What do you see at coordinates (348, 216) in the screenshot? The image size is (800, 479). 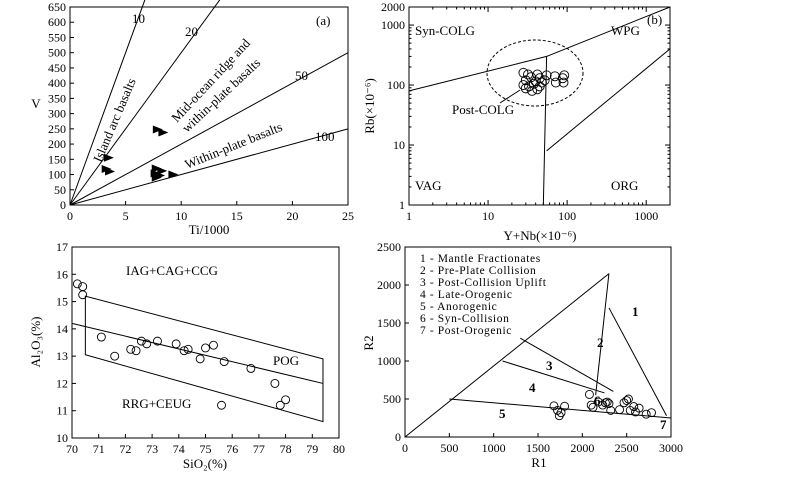 I see `x-tick-label: 25` at bounding box center [348, 216].